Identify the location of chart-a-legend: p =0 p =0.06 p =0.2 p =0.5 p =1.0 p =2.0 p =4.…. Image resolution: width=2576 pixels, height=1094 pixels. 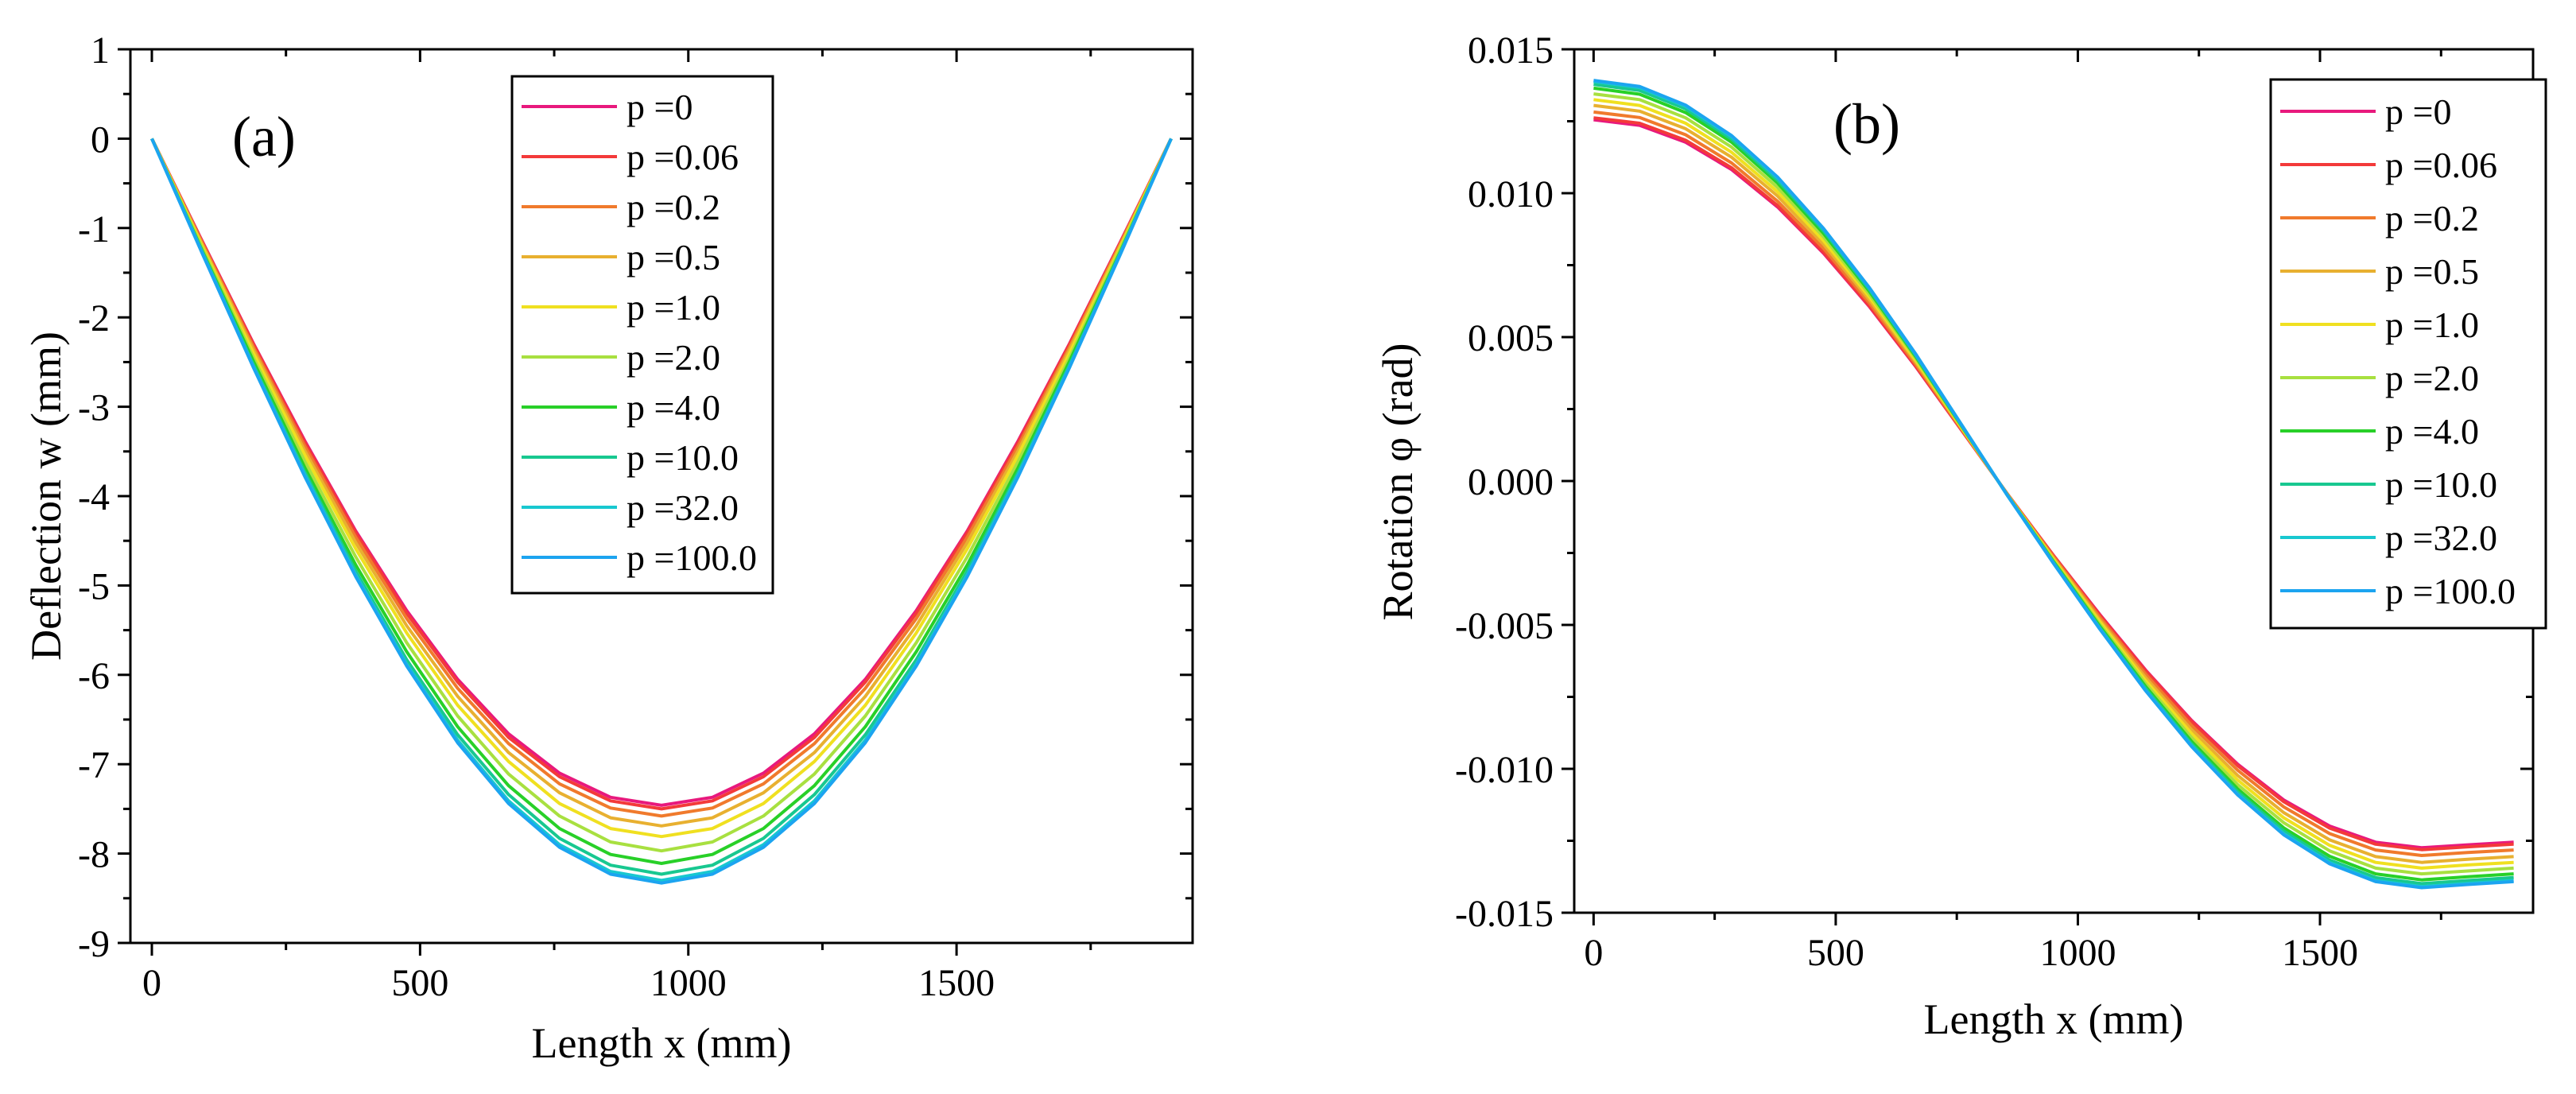
(642, 335).